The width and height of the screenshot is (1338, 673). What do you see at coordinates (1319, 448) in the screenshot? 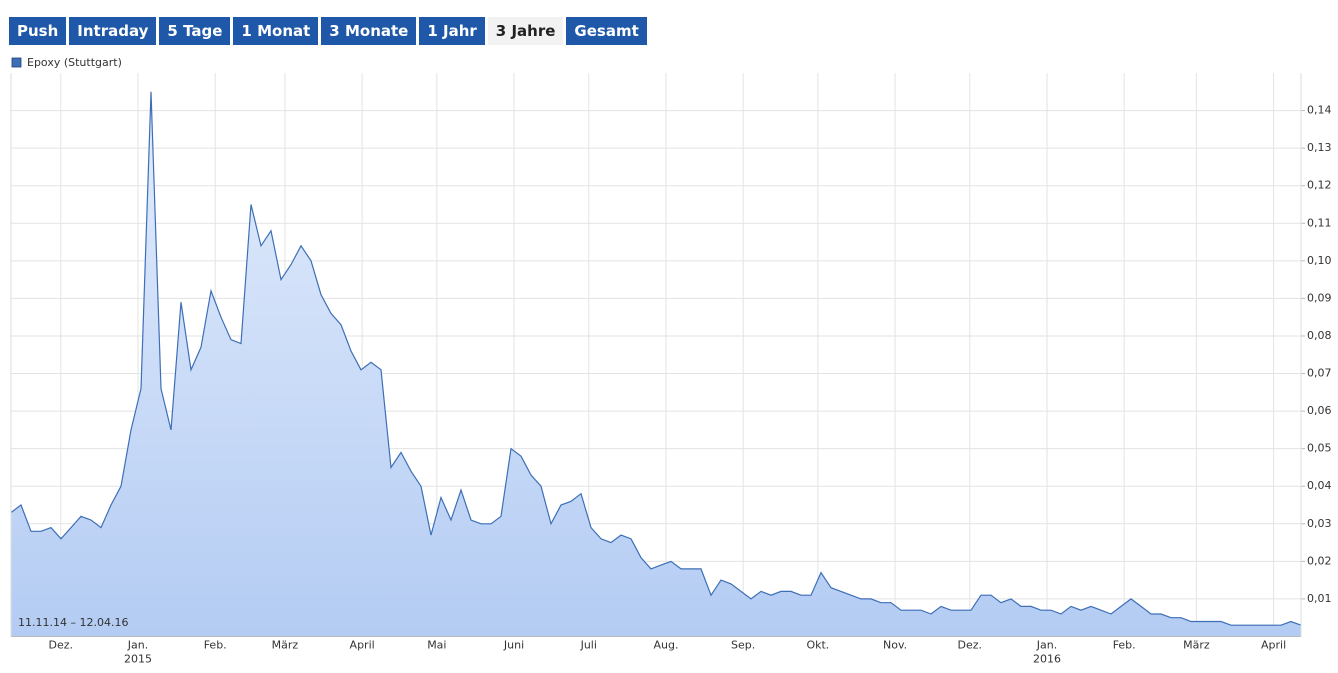
I see `y-tick-label: 0,05` at bounding box center [1319, 448].